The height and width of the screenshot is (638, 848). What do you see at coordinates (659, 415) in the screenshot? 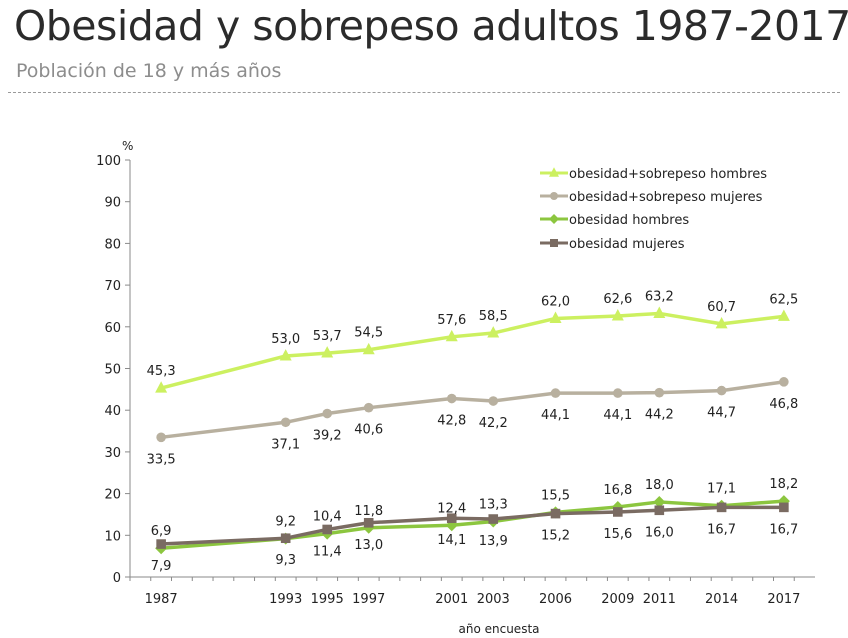
I see `data-label: 44,2` at bounding box center [659, 415].